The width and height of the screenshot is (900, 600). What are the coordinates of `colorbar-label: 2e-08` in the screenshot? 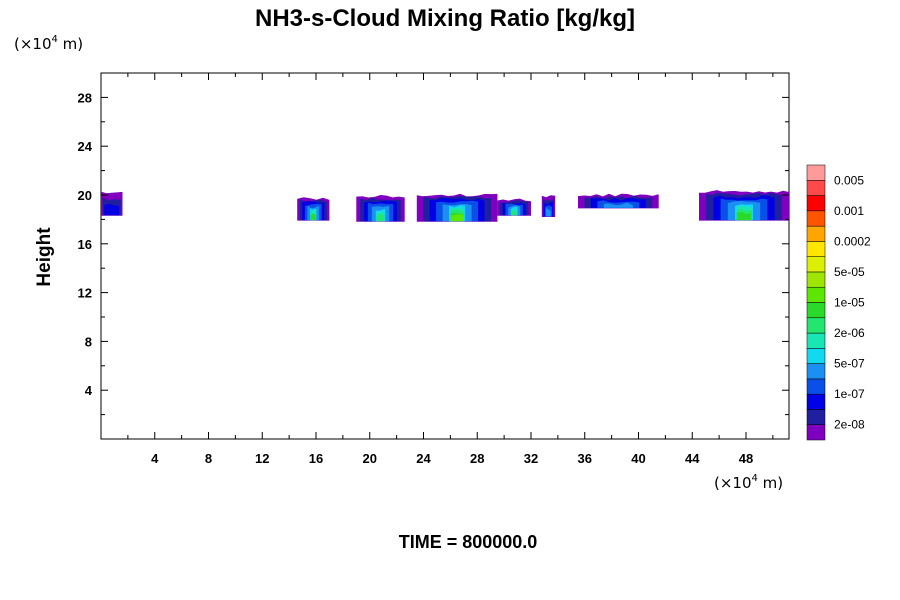 It's located at (849, 425).